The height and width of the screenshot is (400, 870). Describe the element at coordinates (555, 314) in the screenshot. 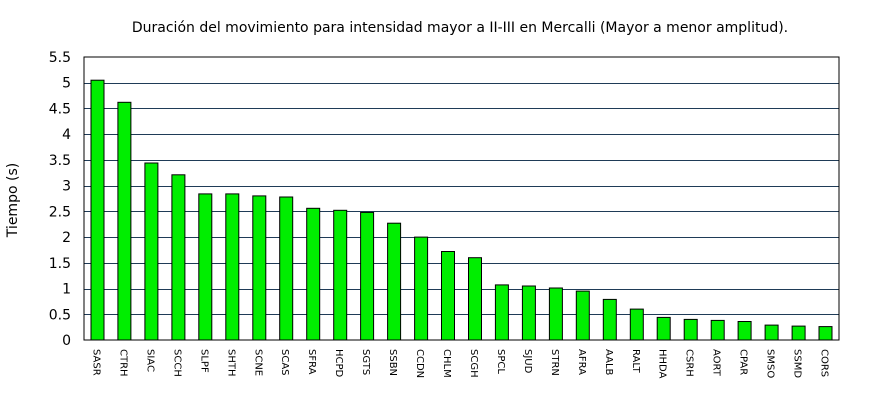

I see `bar-strn` at that location.